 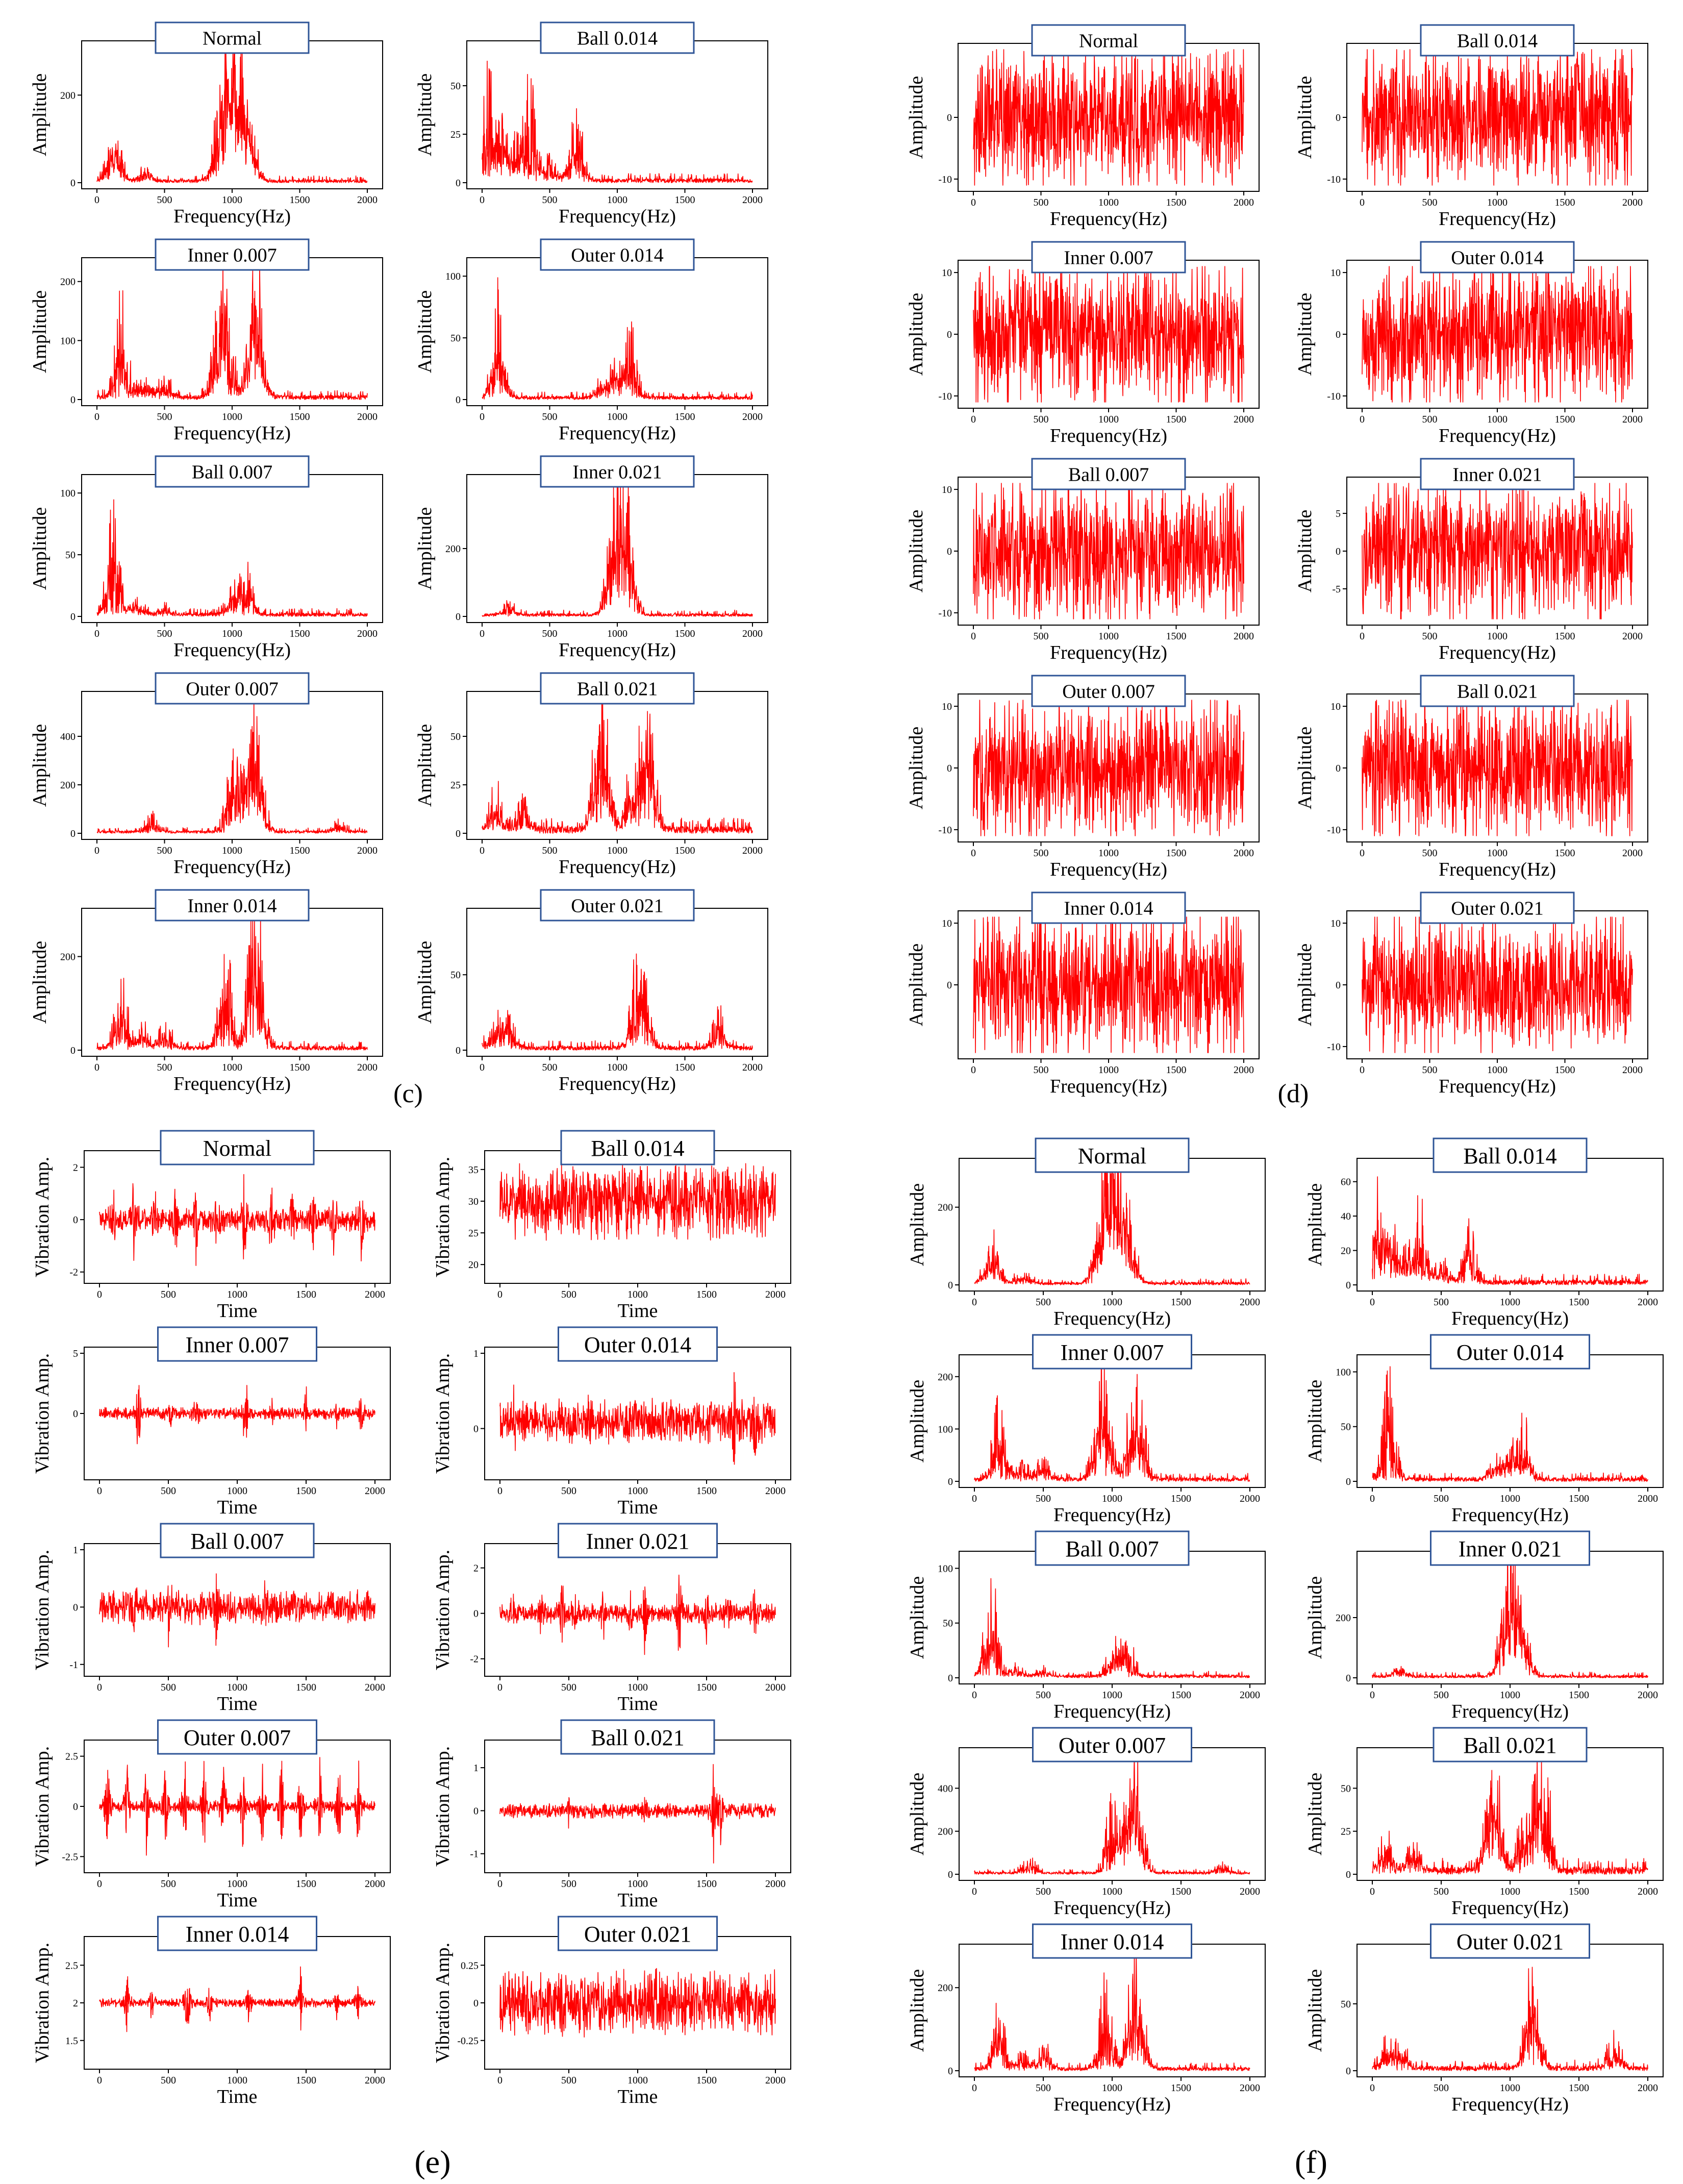 What do you see at coordinates (1497, 909) in the screenshot?
I see `chart-title: Outer 0.021` at bounding box center [1497, 909].